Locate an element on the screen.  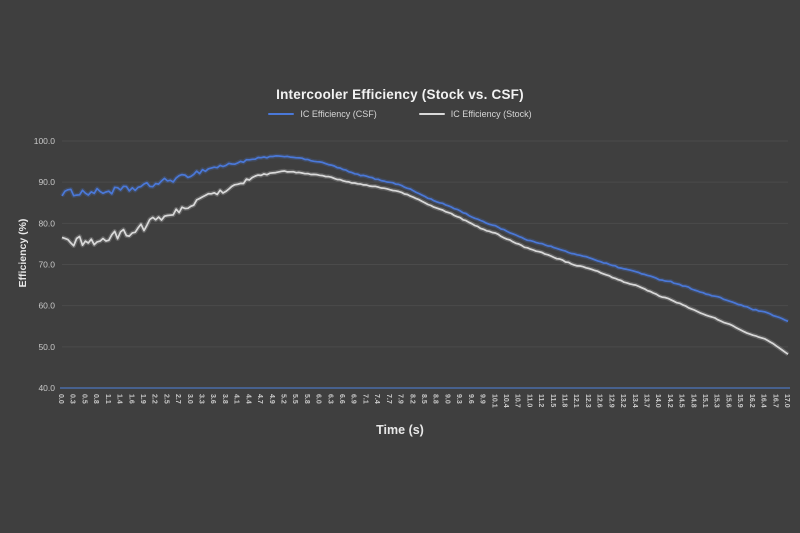
svg-text: 4.9 is located at coordinates (271, 399).